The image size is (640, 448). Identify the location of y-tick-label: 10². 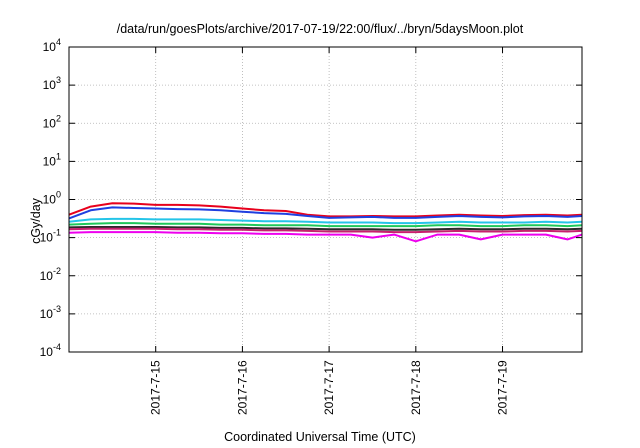
(52, 121).